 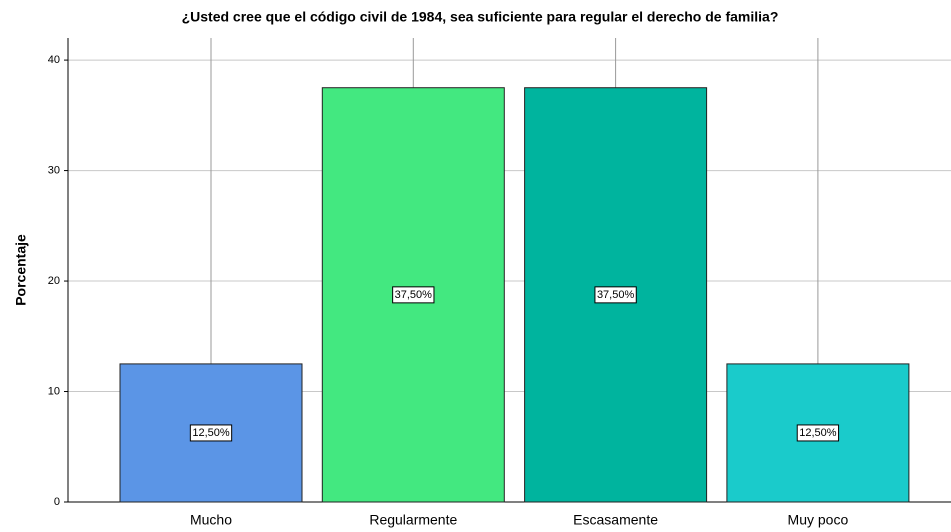 What do you see at coordinates (21, 270) in the screenshot?
I see `y-axis-label: Porcentaje` at bounding box center [21, 270].